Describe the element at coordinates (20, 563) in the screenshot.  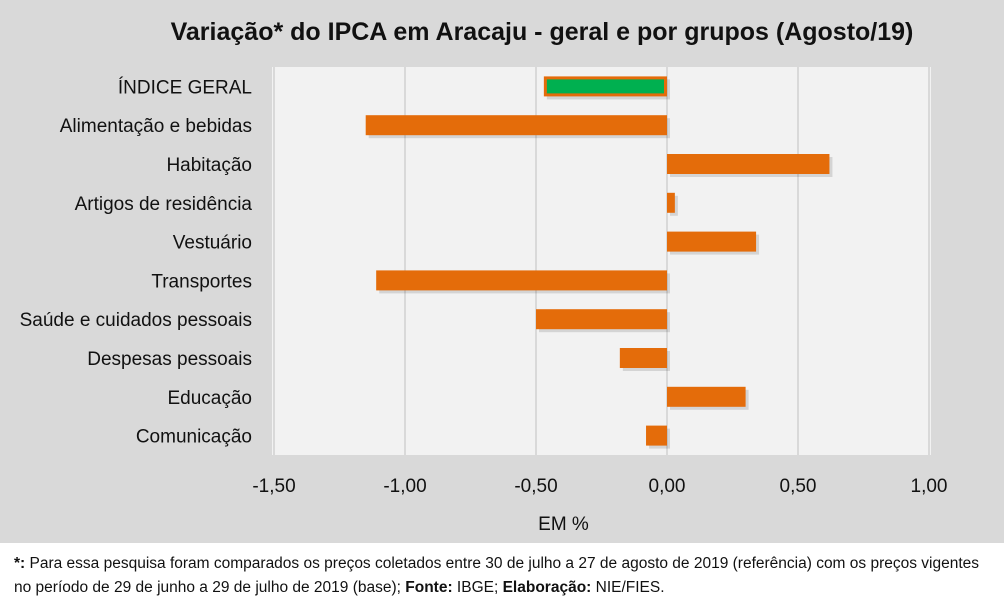
I see `footnote-mark: *:` at that location.